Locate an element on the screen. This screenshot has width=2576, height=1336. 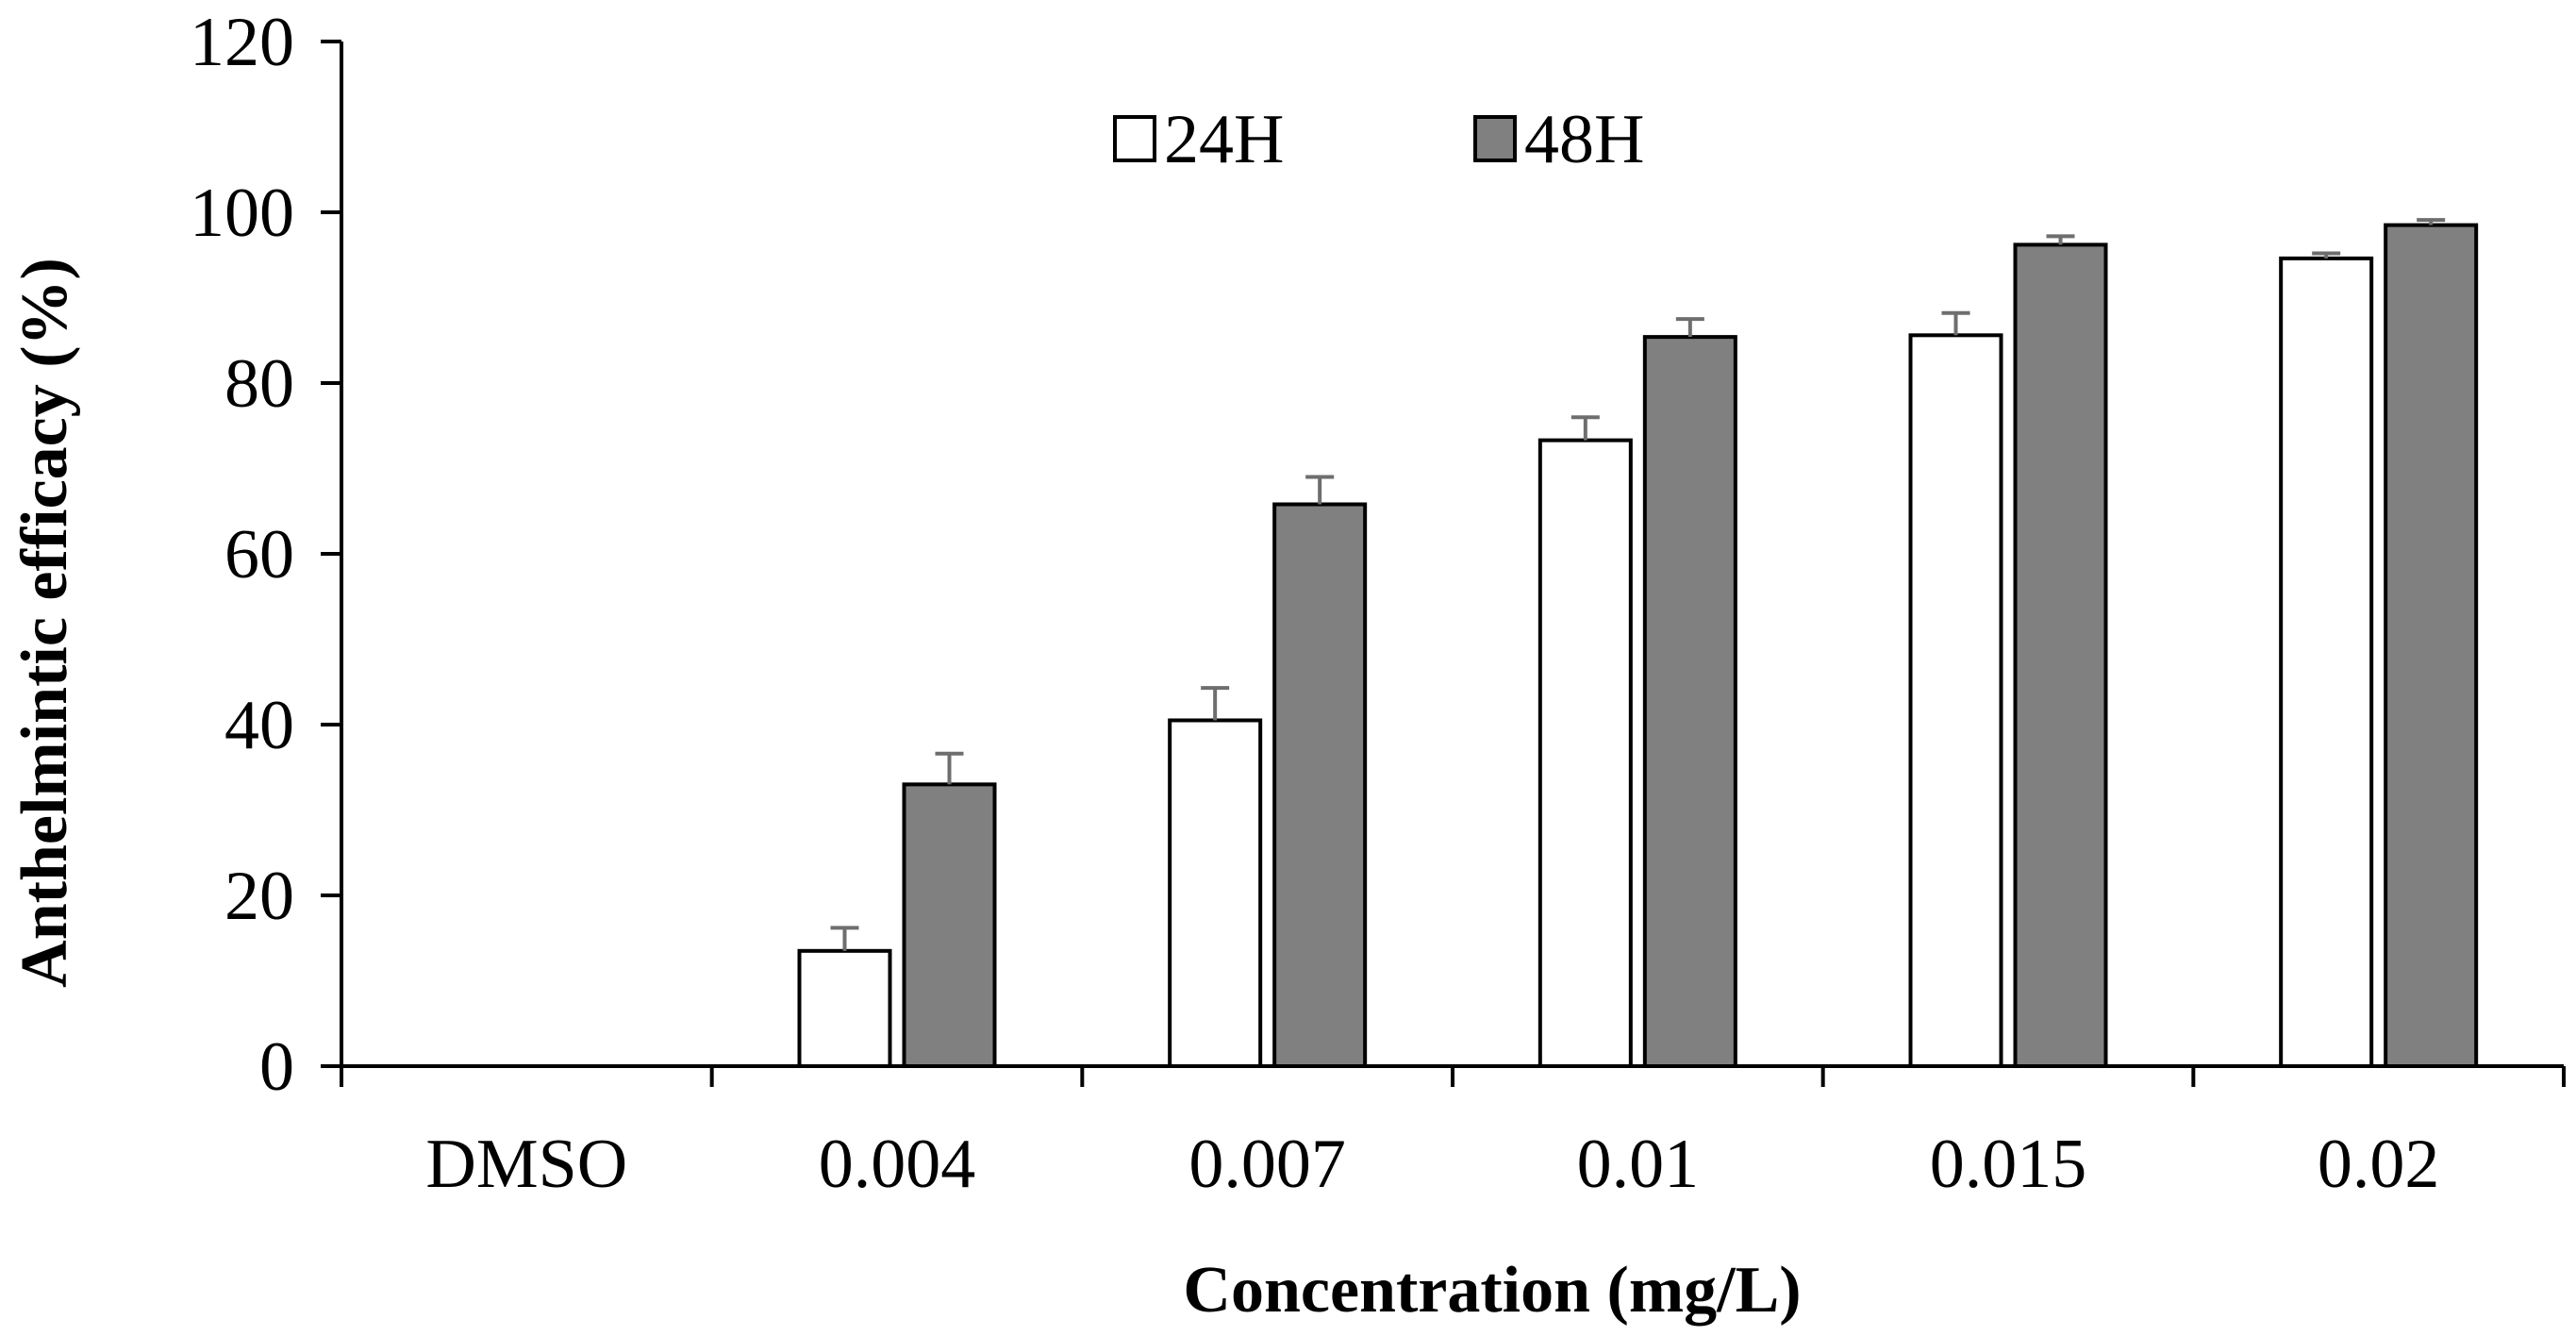
x-tick-label: 0.01 is located at coordinates (1638, 1164).